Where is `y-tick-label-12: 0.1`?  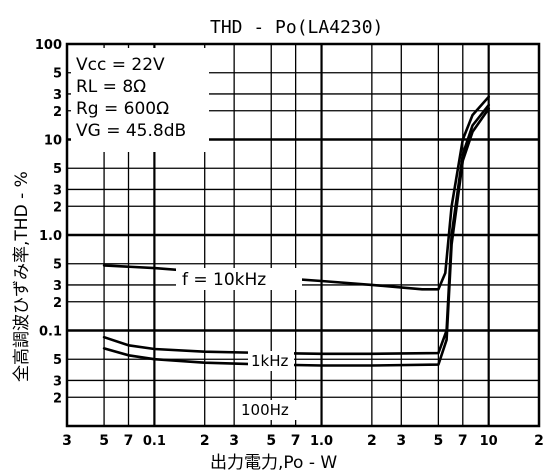
y-tick-label-12: 0.1 is located at coordinates (50, 332).